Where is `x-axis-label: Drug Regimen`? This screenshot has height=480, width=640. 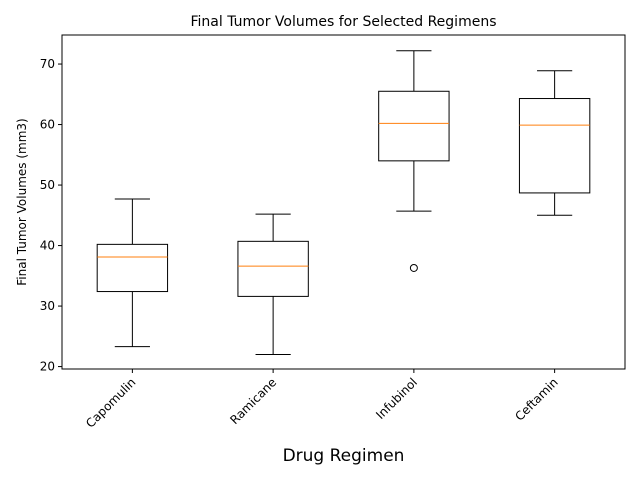 x-axis-label: Drug Regimen is located at coordinates (344, 456).